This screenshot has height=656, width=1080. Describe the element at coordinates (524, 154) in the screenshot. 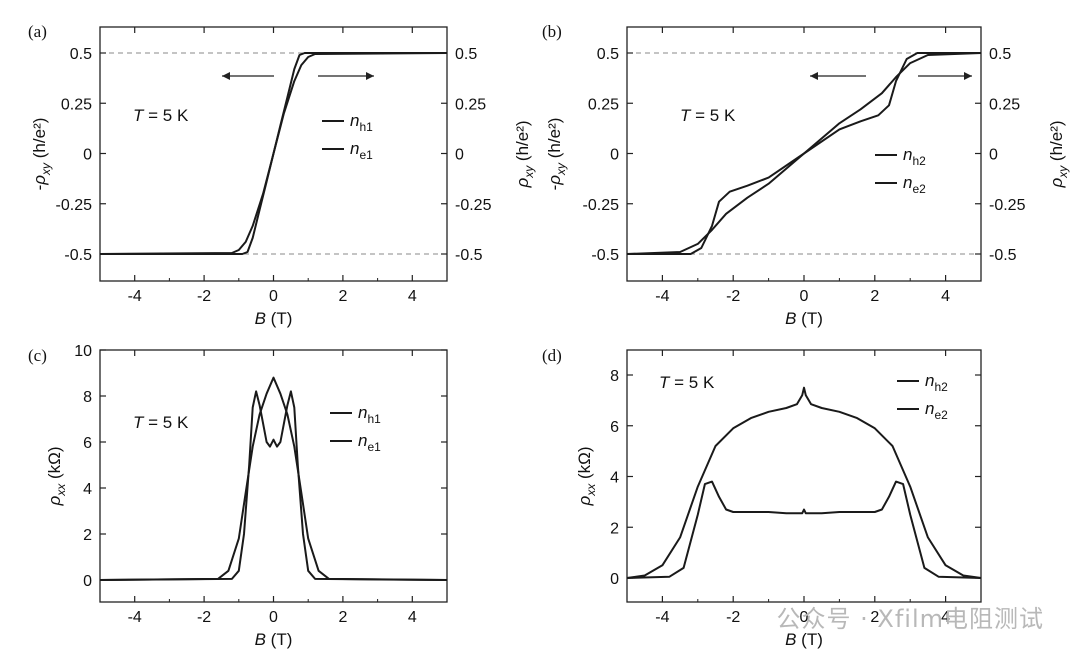

I see `y-axis-title-outer: ρxy (h/e²)` at that location.